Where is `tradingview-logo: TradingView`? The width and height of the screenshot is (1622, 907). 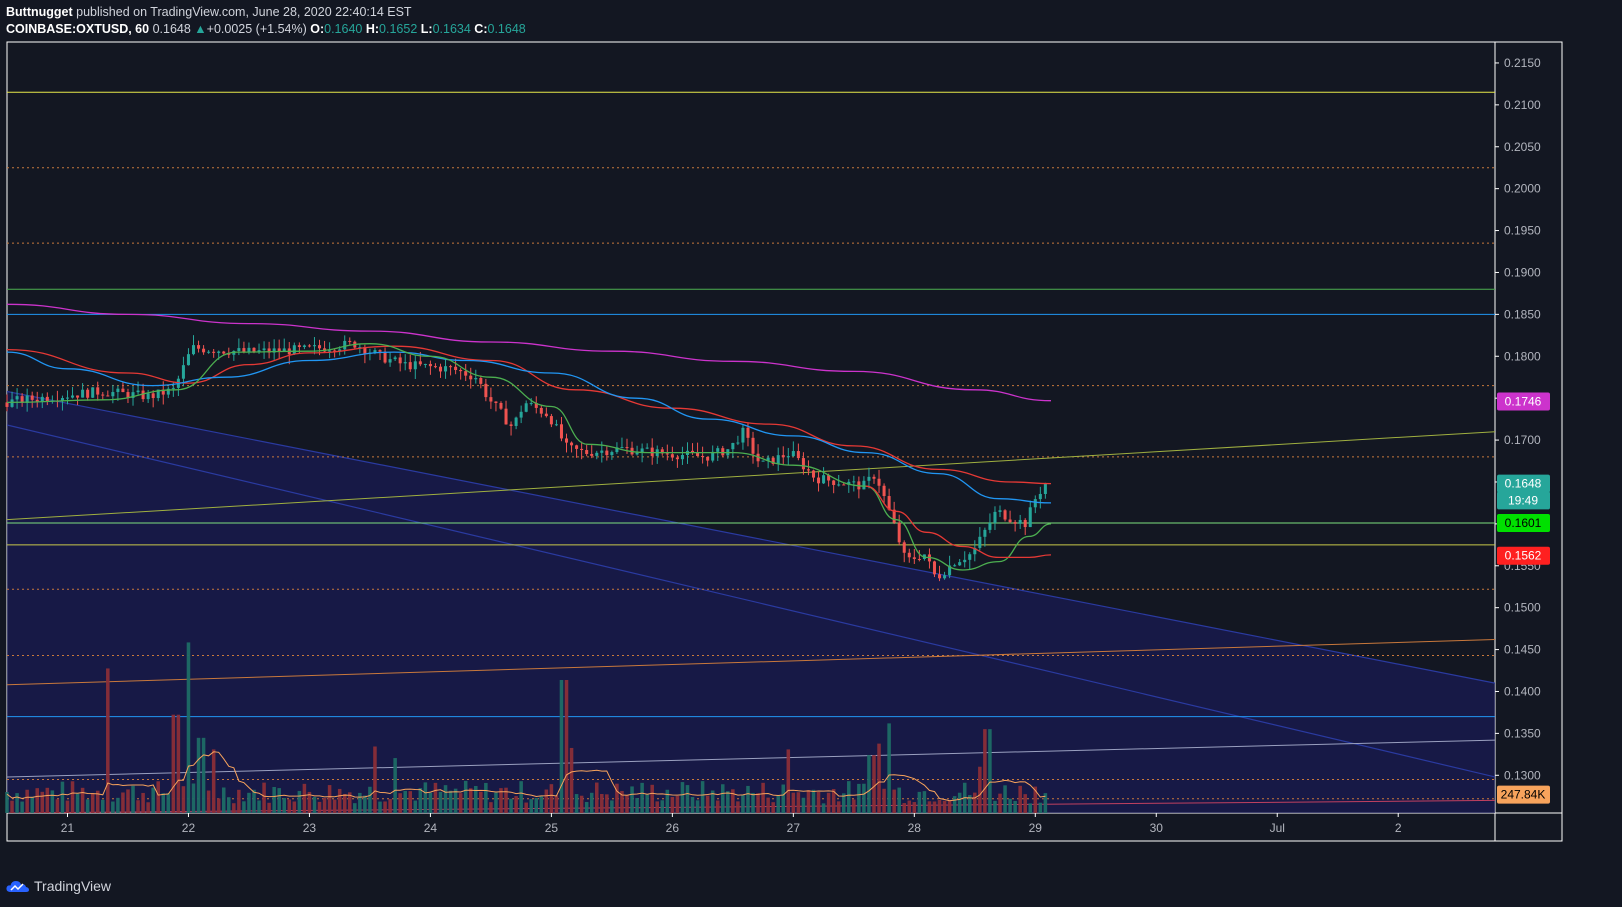 tradingview-logo: TradingView is located at coordinates (58, 886).